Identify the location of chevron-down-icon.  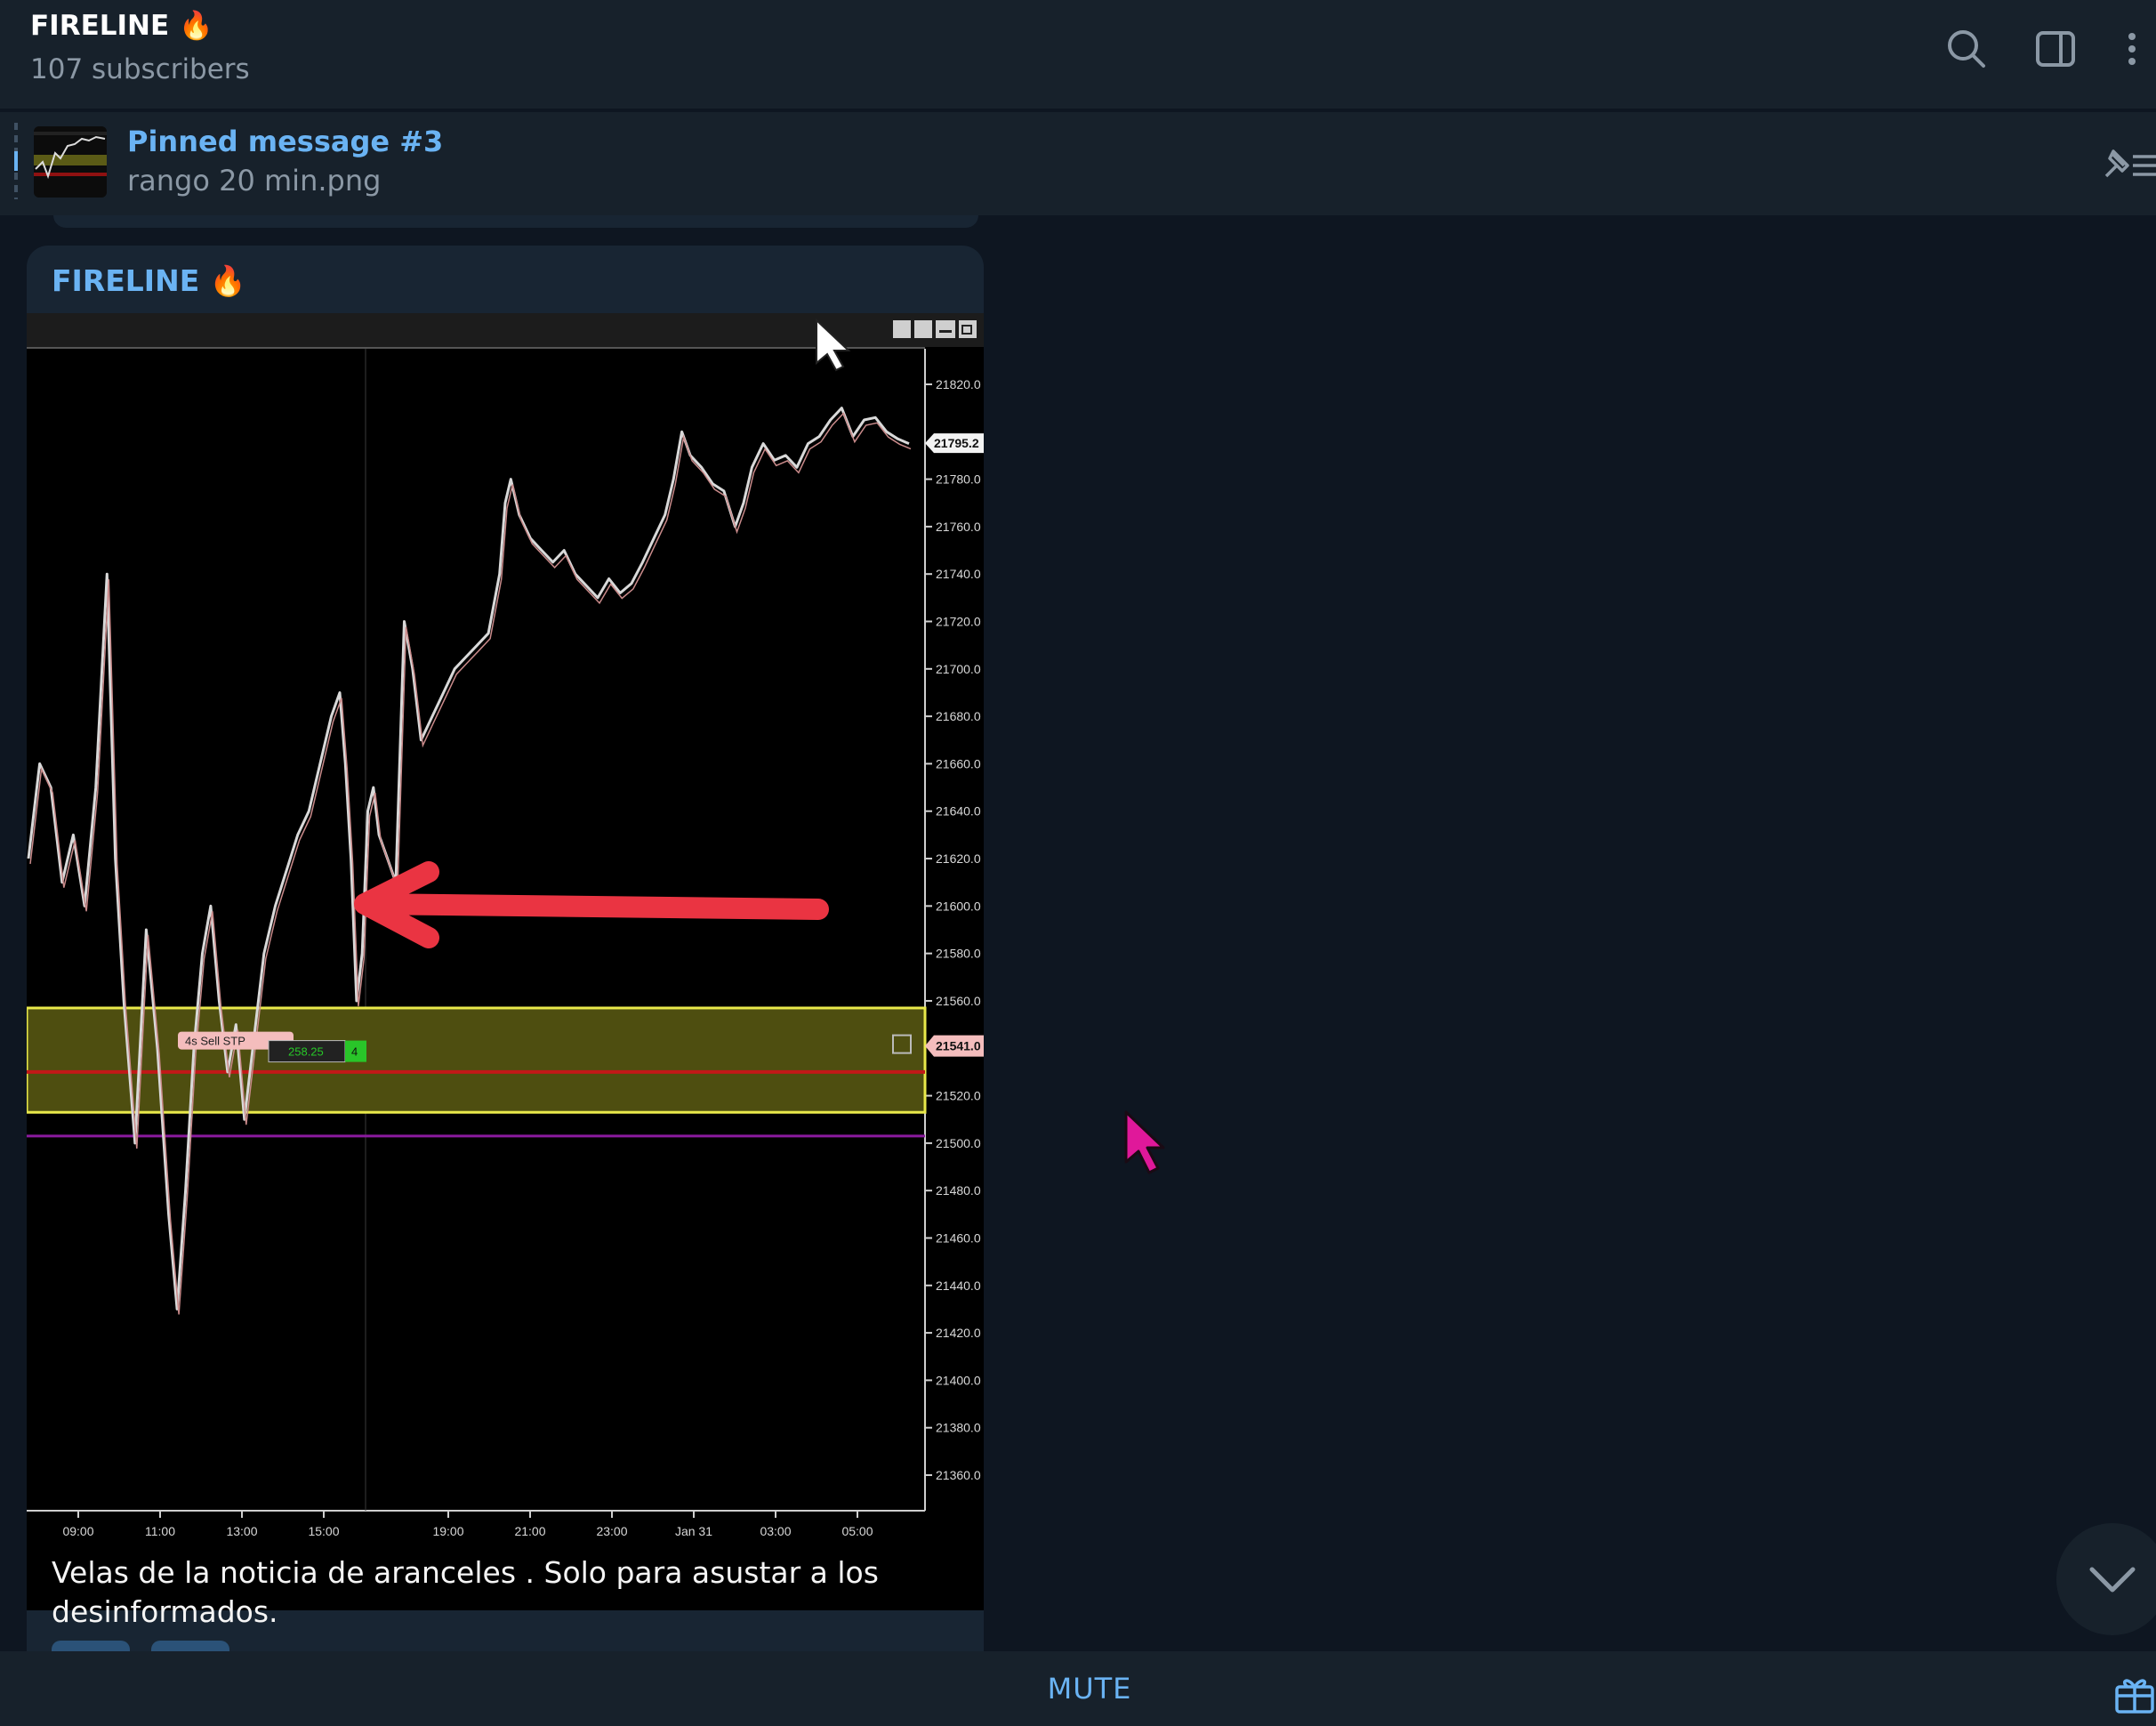
(2113, 1580).